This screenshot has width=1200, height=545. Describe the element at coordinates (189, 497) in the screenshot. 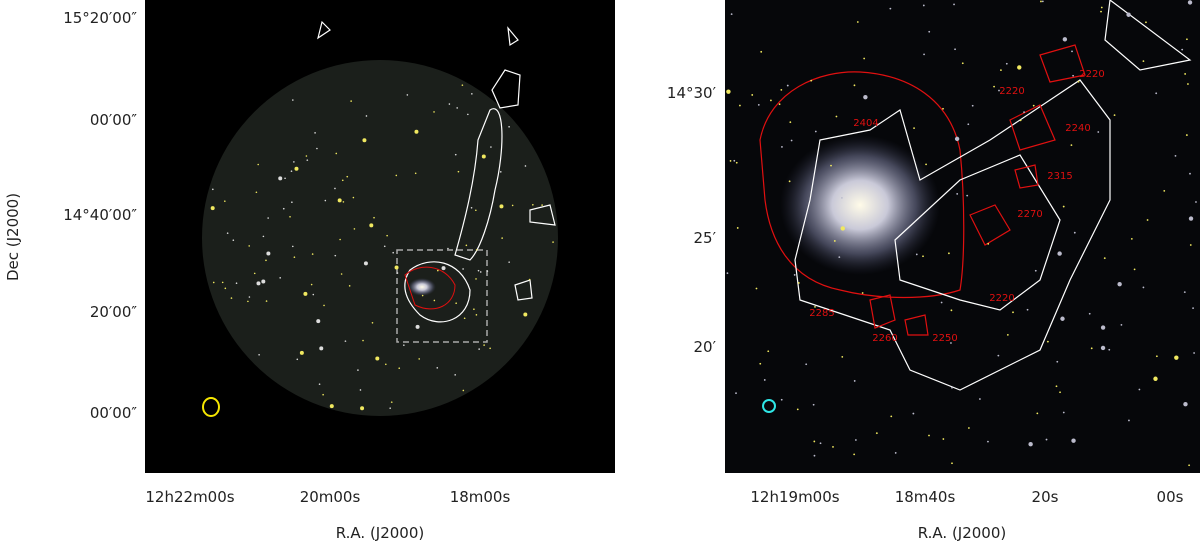

I see `x-tick-label: 12h22m00s` at that location.